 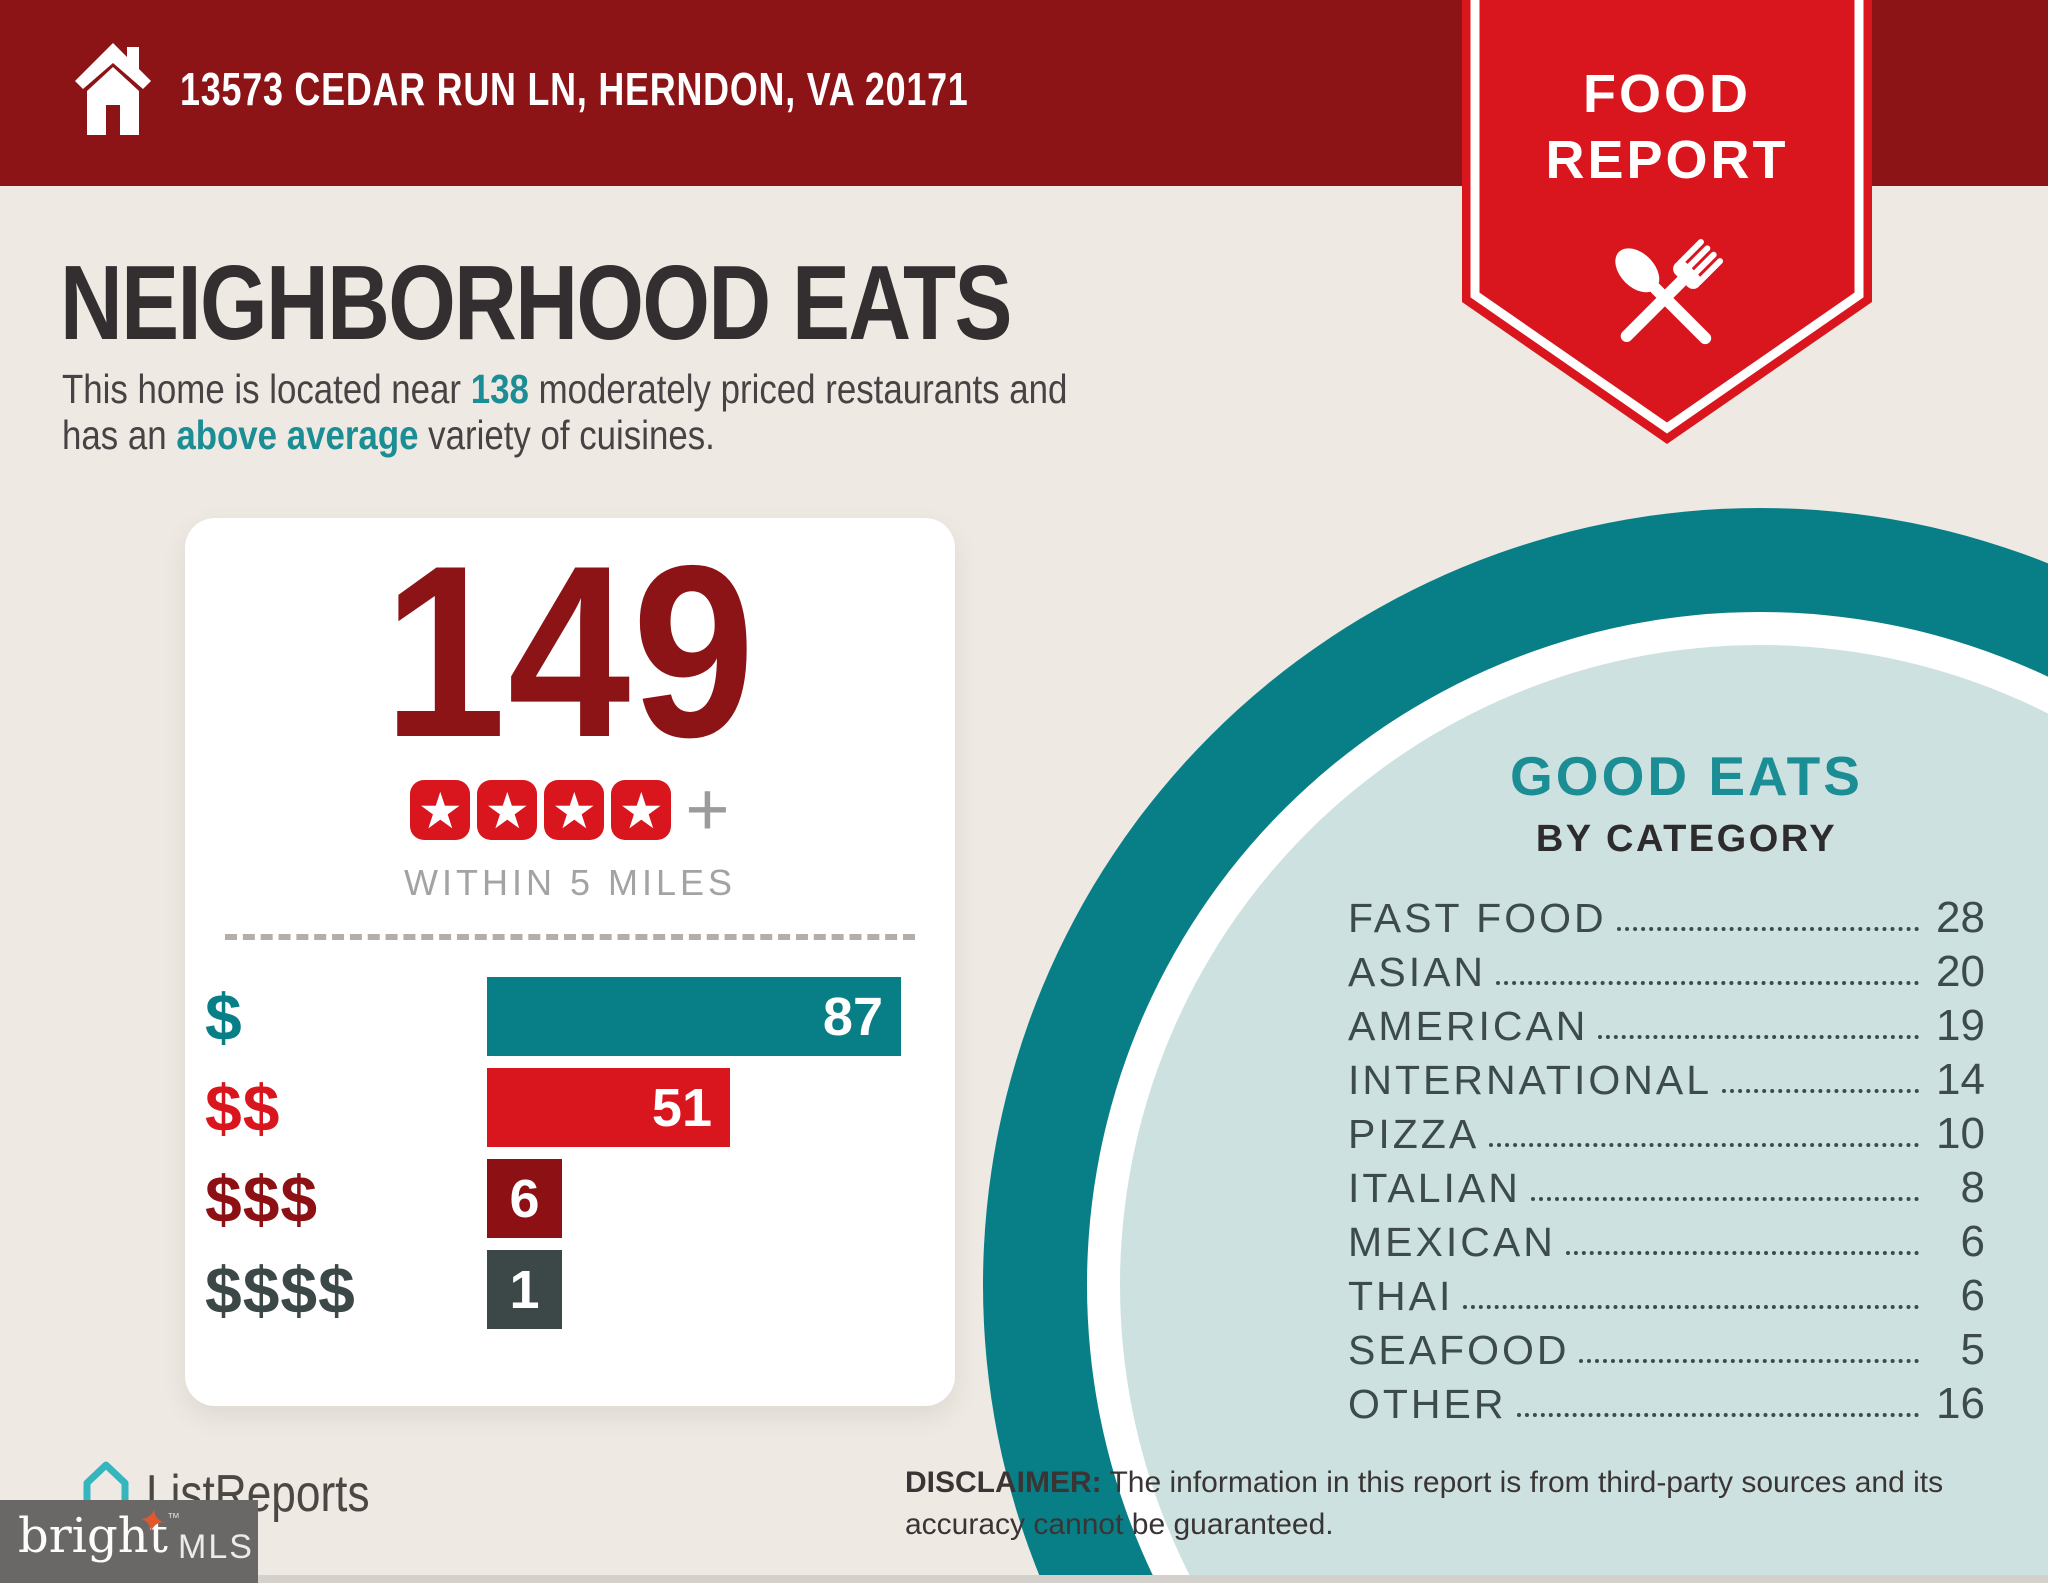 What do you see at coordinates (1414, 1133) in the screenshot?
I see `category-label: PIZZA` at bounding box center [1414, 1133].